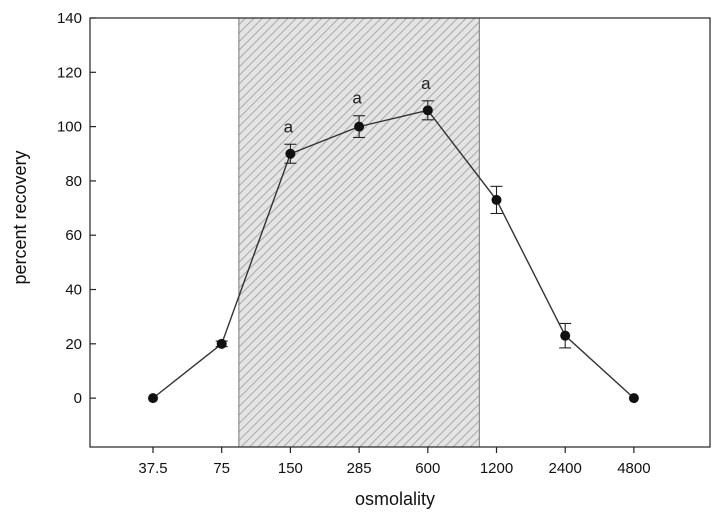 This screenshot has height=517, width=718. I want to click on y-tick-label: 60, so click(73, 235).